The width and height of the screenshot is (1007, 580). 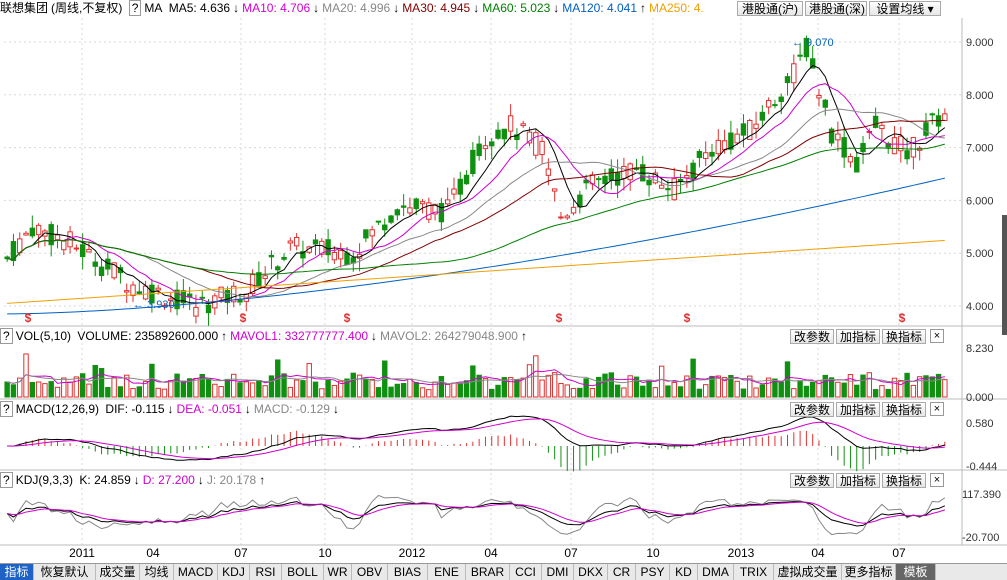 What do you see at coordinates (476, 515) in the screenshot?
I see `kdj-plot` at bounding box center [476, 515].